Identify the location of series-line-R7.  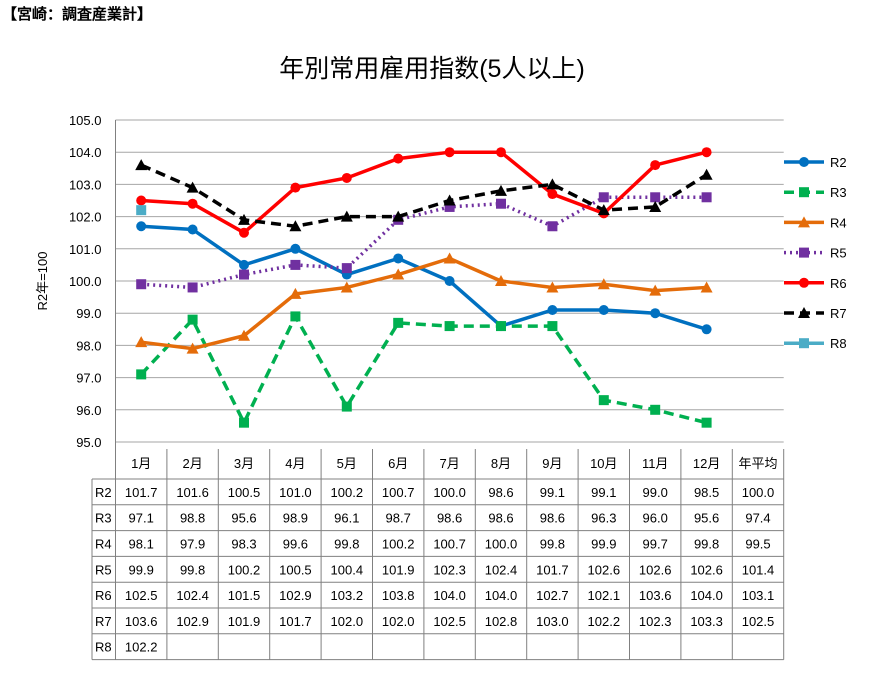
(424, 196).